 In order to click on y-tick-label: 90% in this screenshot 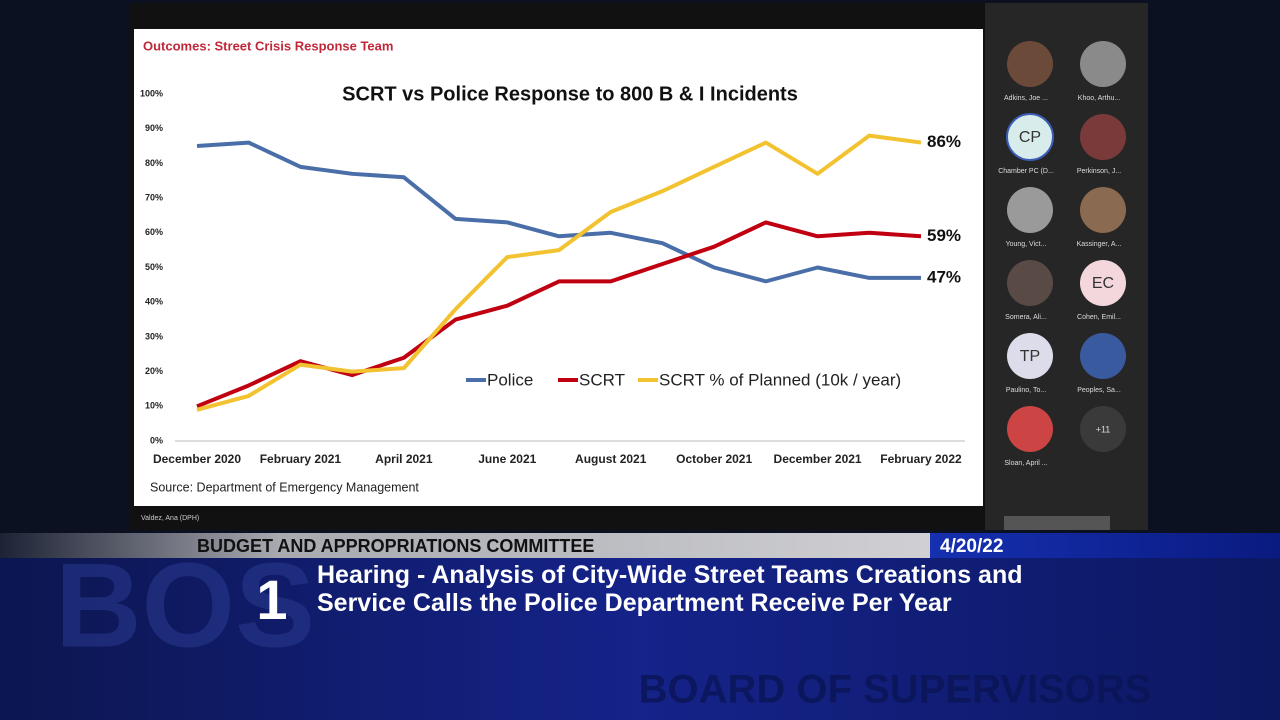, I will do `click(154, 128)`.